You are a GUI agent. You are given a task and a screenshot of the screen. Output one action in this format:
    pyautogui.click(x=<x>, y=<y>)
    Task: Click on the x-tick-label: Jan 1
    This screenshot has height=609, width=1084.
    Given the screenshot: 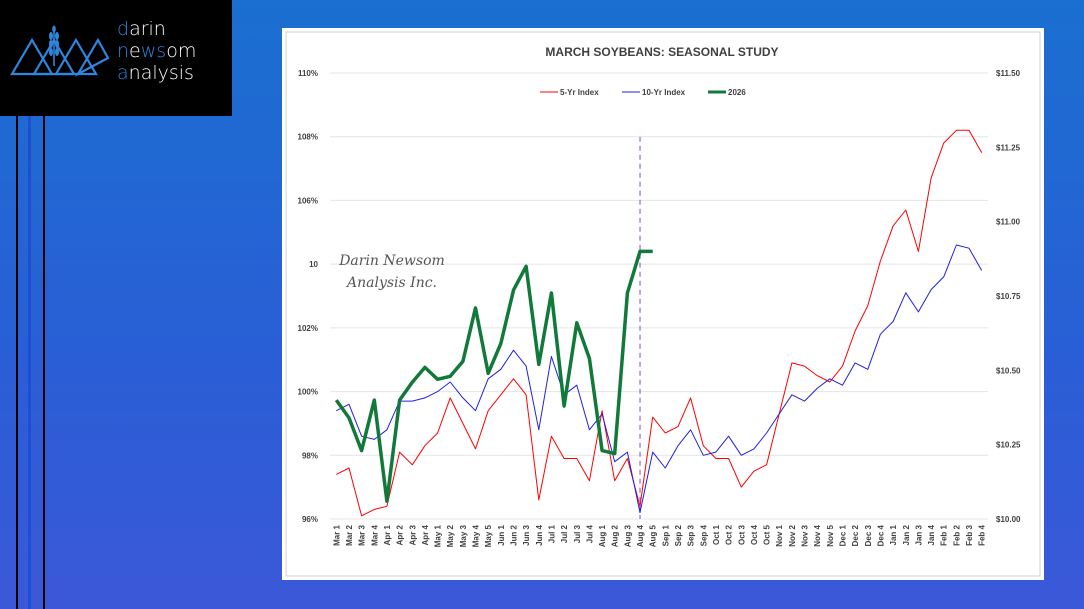 What is the action you would take?
    pyautogui.click(x=893, y=534)
    